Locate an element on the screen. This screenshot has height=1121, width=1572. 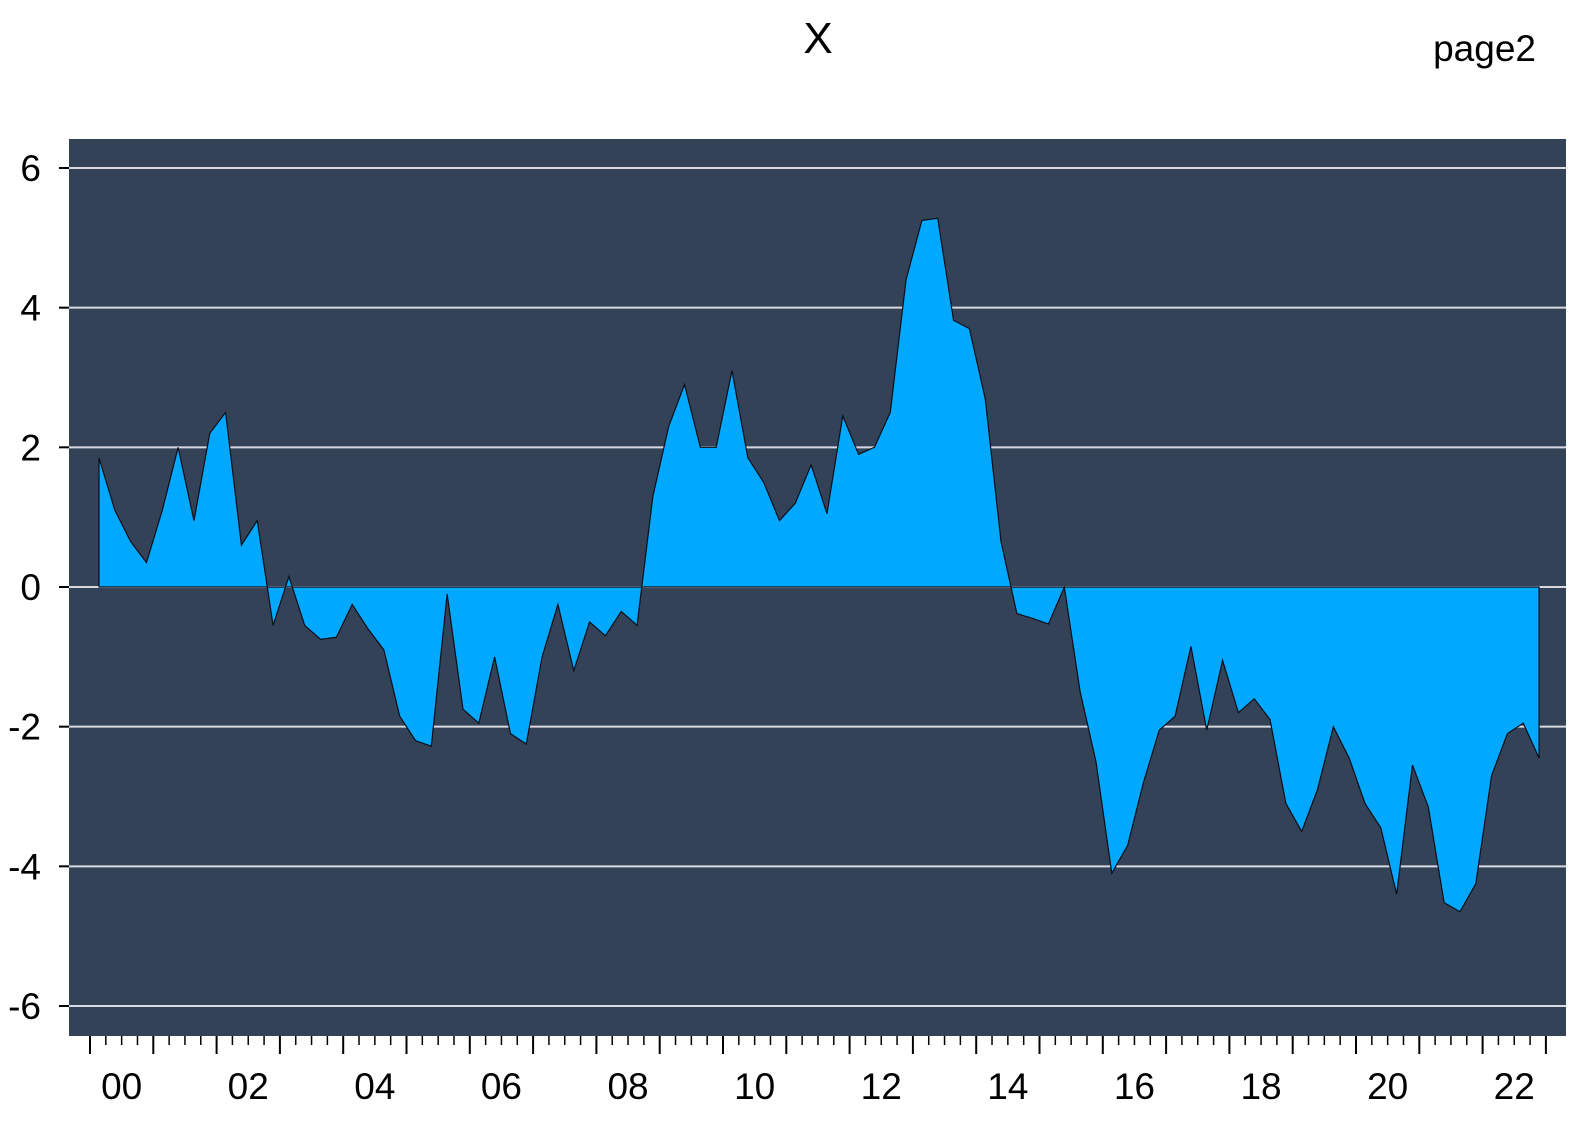
x-tick-label: 04 is located at coordinates (374, 1086).